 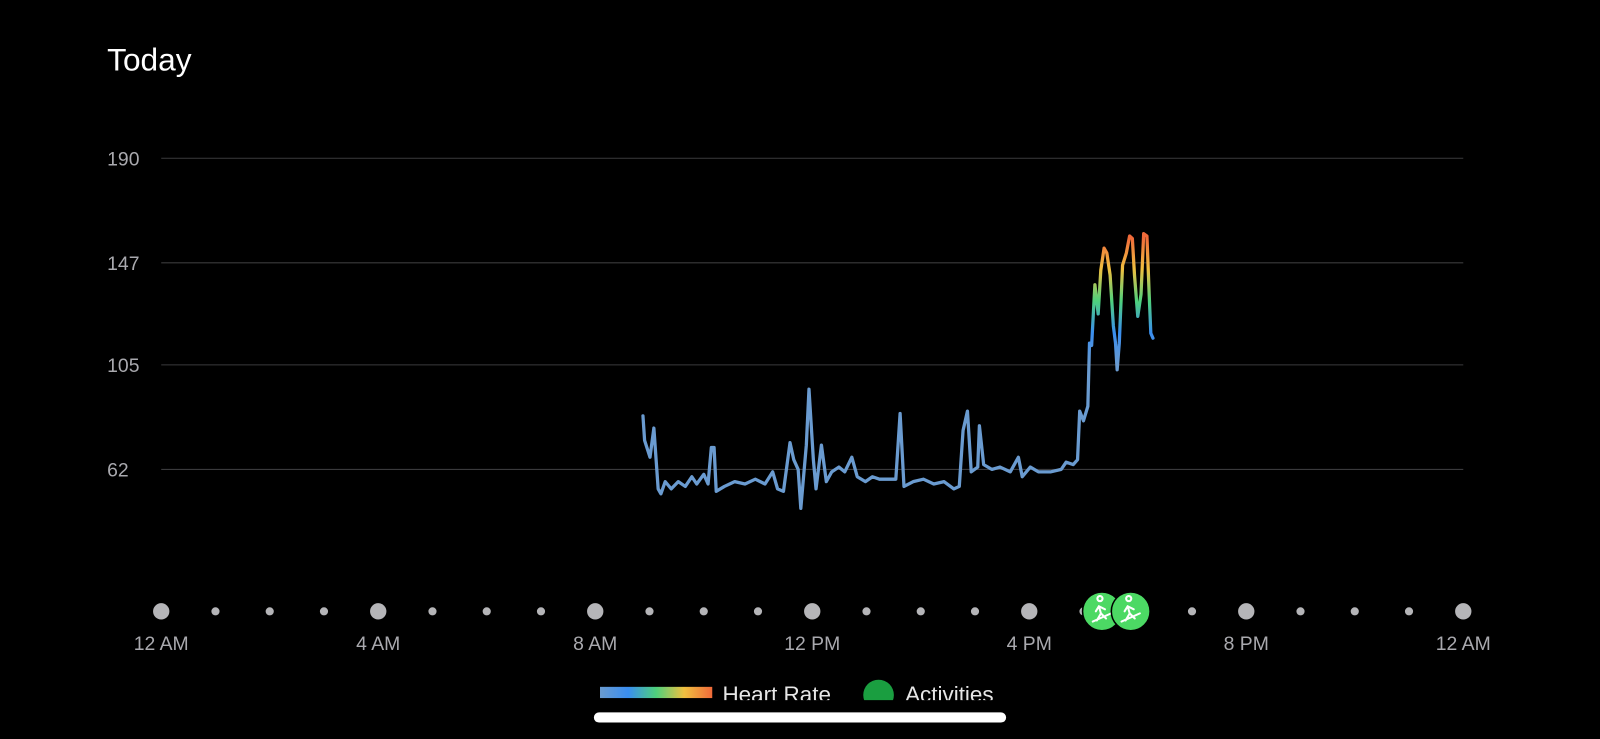 What do you see at coordinates (776, 694) in the screenshot?
I see `legend-label: Heart Rate` at bounding box center [776, 694].